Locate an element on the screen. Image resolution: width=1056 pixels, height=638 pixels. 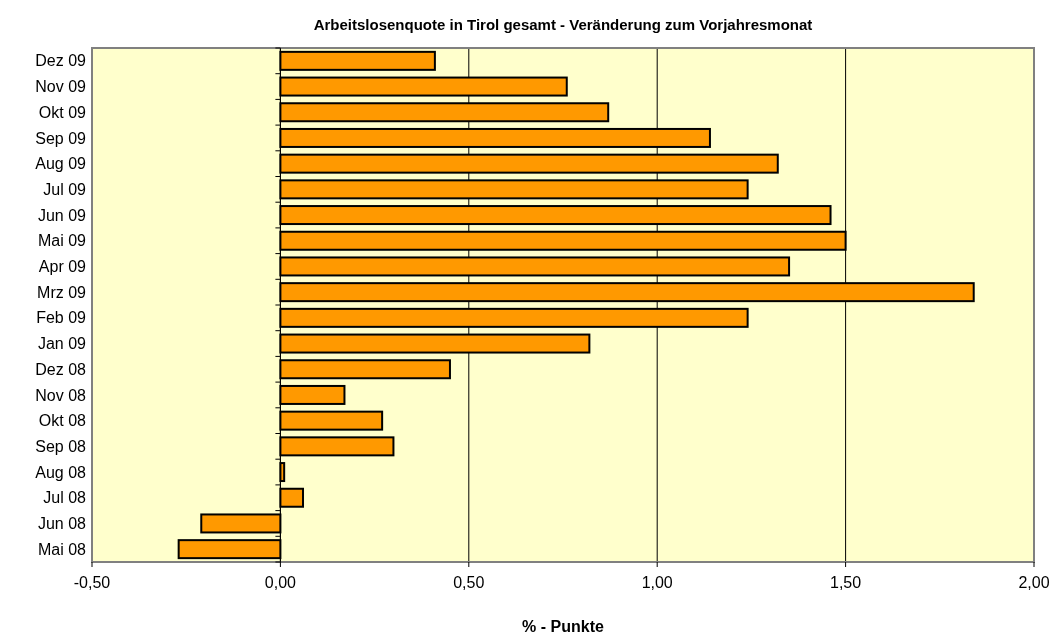
y-tick-label: Jun 08 is located at coordinates (62, 524).